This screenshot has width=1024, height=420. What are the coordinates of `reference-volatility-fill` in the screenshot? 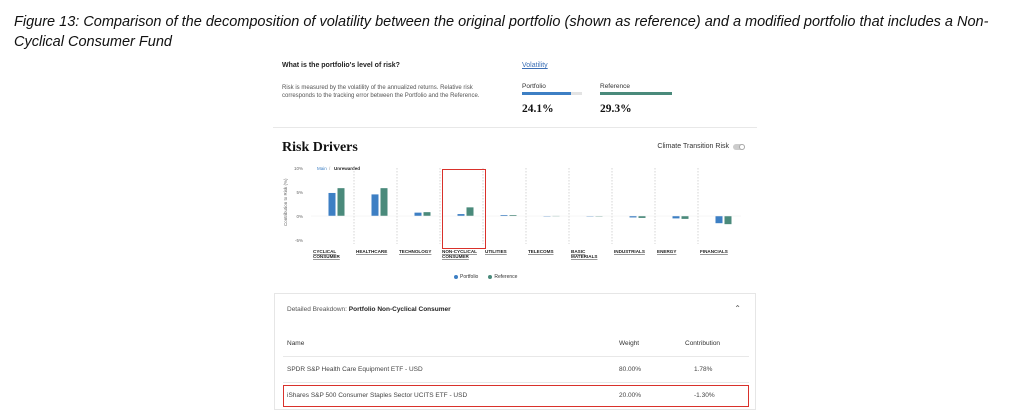 It's located at (636, 93).